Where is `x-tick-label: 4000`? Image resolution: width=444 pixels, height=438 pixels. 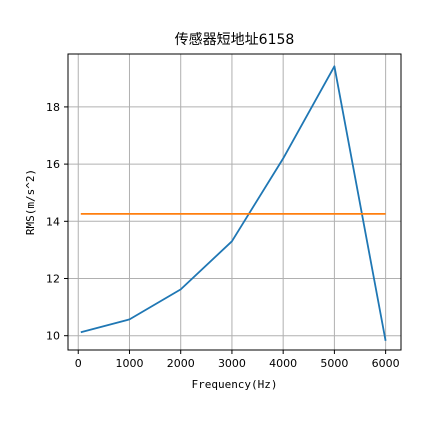
x-tick-label: 4000 is located at coordinates (283, 363).